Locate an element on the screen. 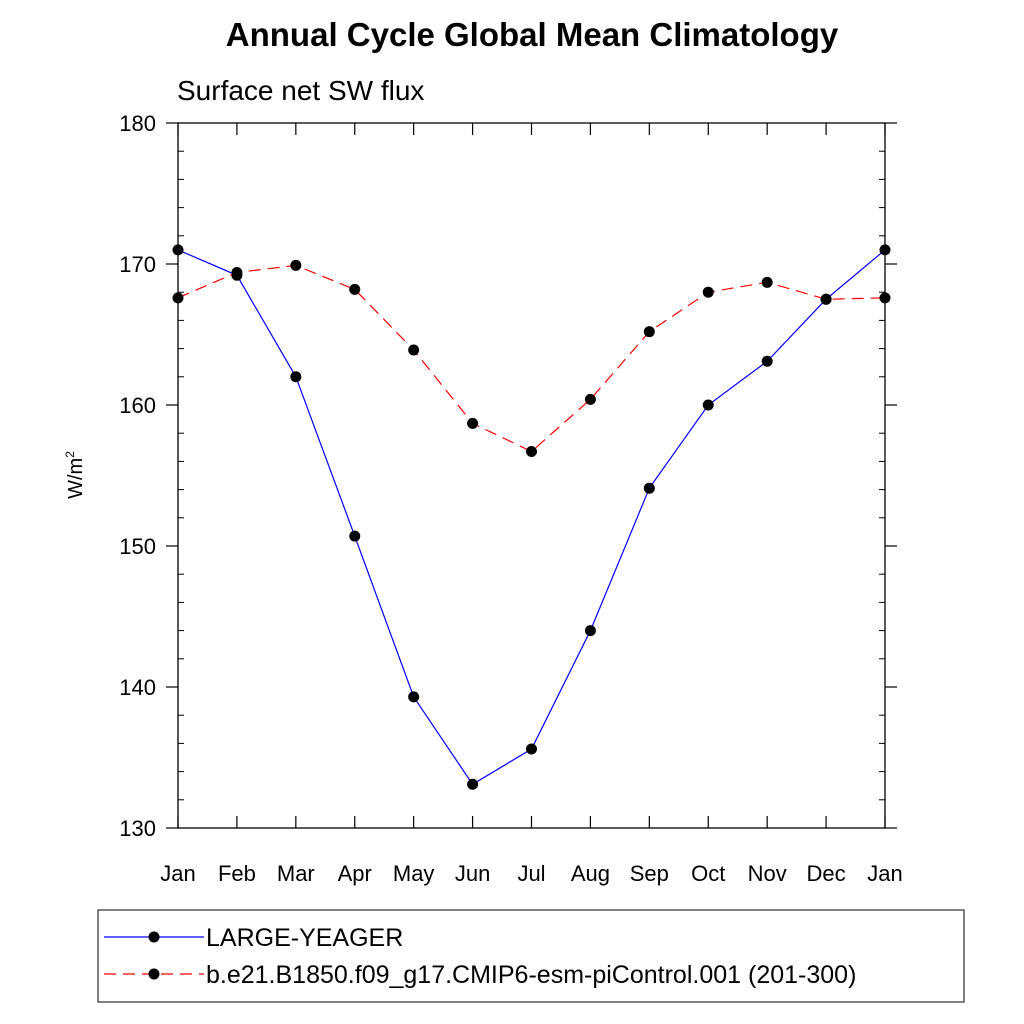  x-tick-label: Sep is located at coordinates (649, 873).